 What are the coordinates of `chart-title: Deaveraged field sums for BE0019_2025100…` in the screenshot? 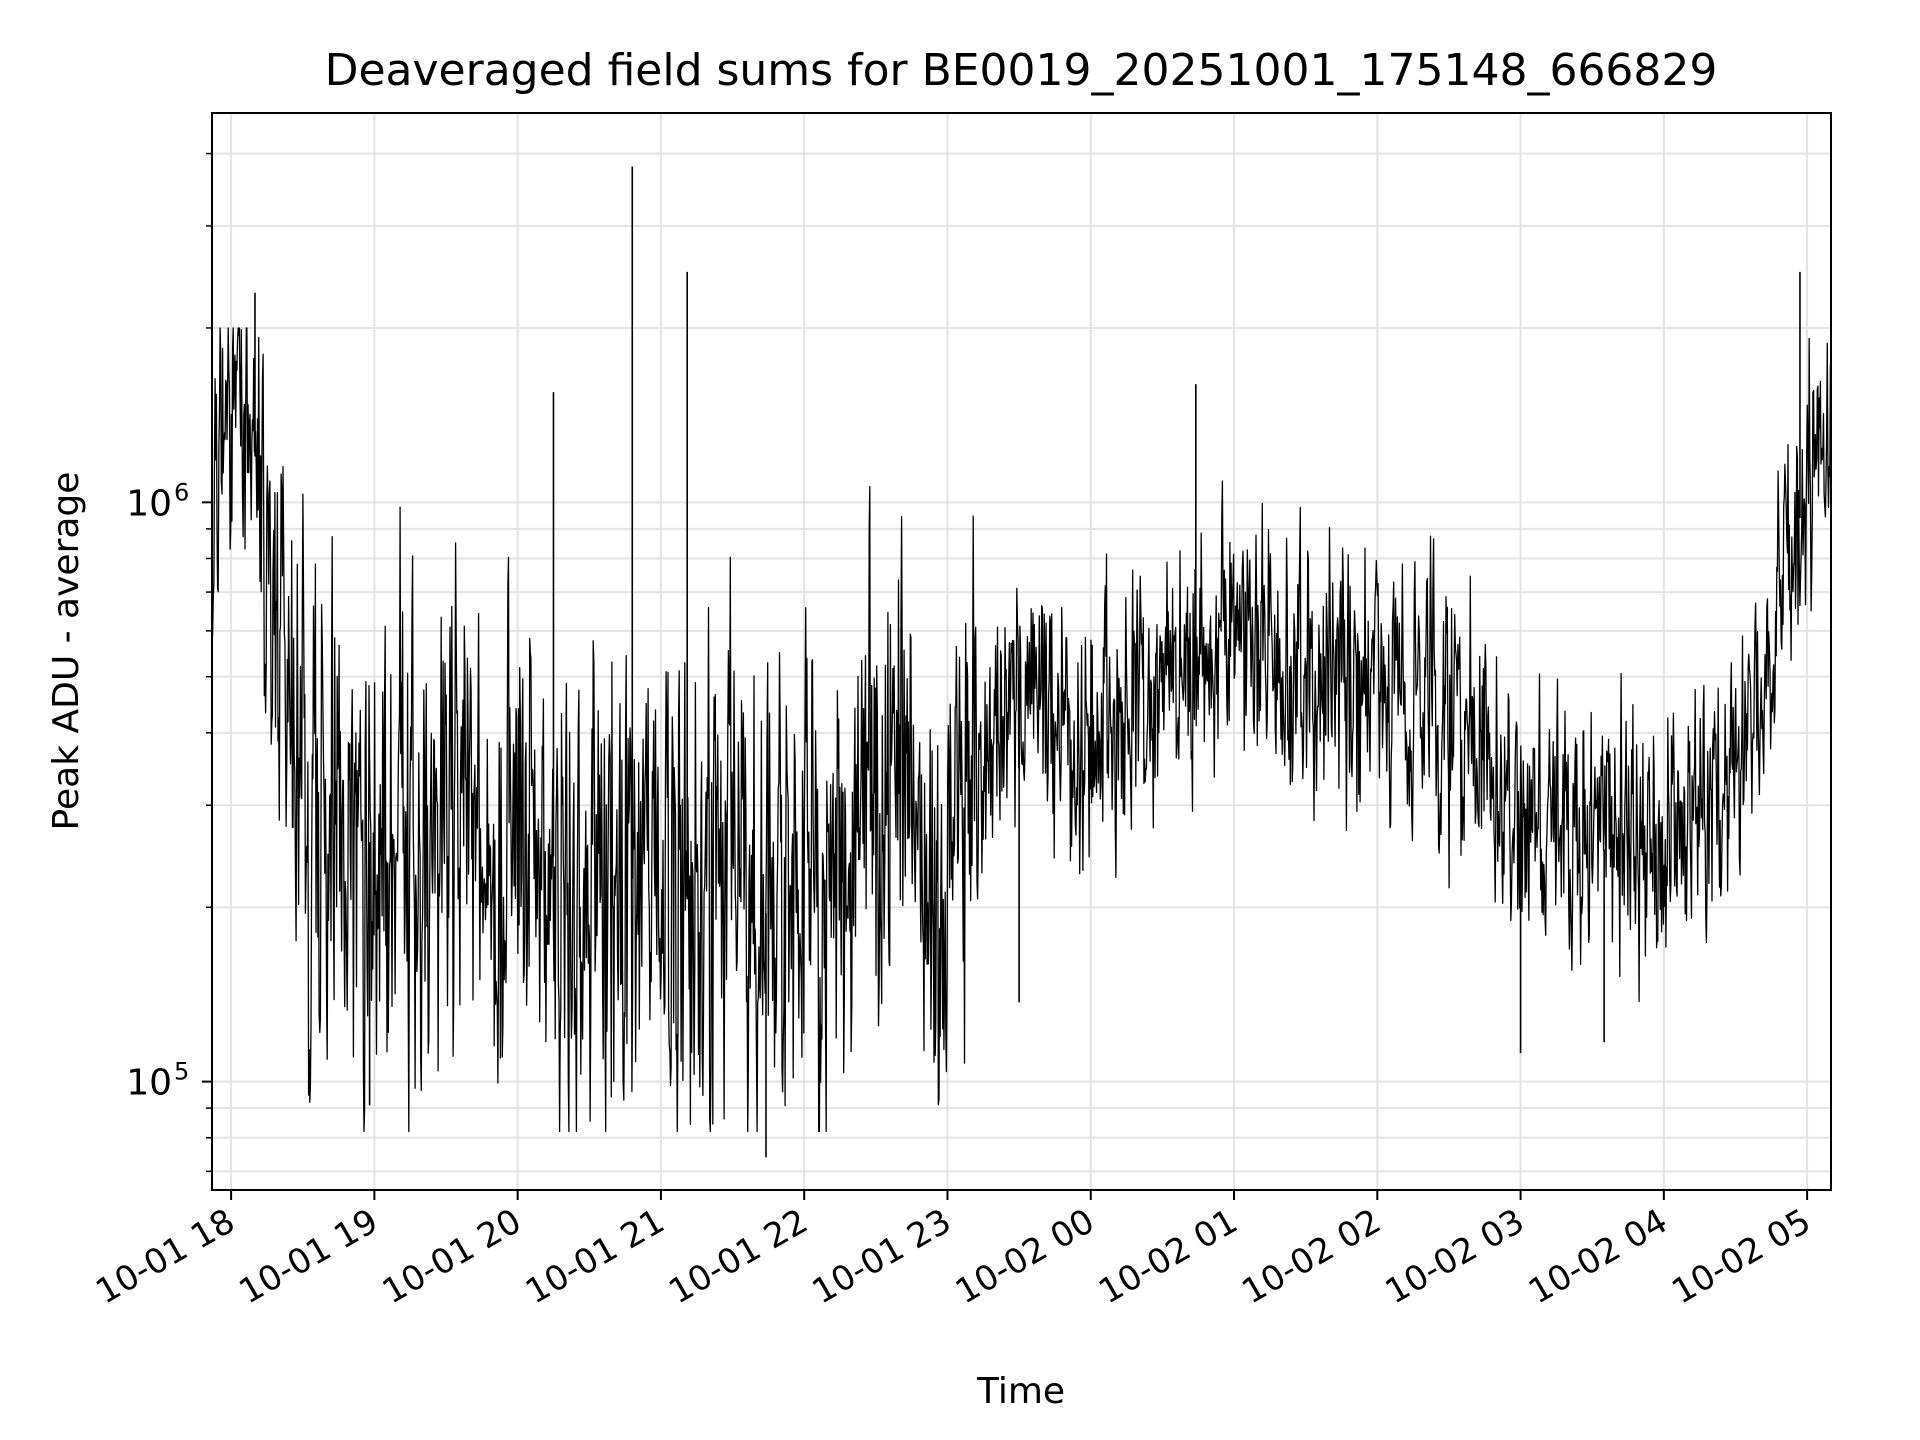 It's located at (1021, 70).